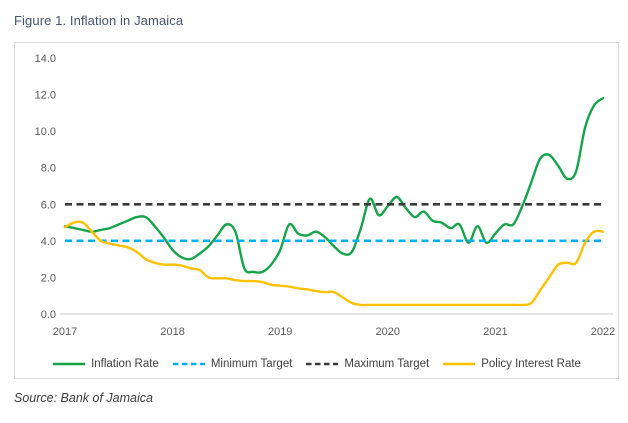 The image size is (628, 423). I want to click on x-tick-label: 2022, so click(603, 332).